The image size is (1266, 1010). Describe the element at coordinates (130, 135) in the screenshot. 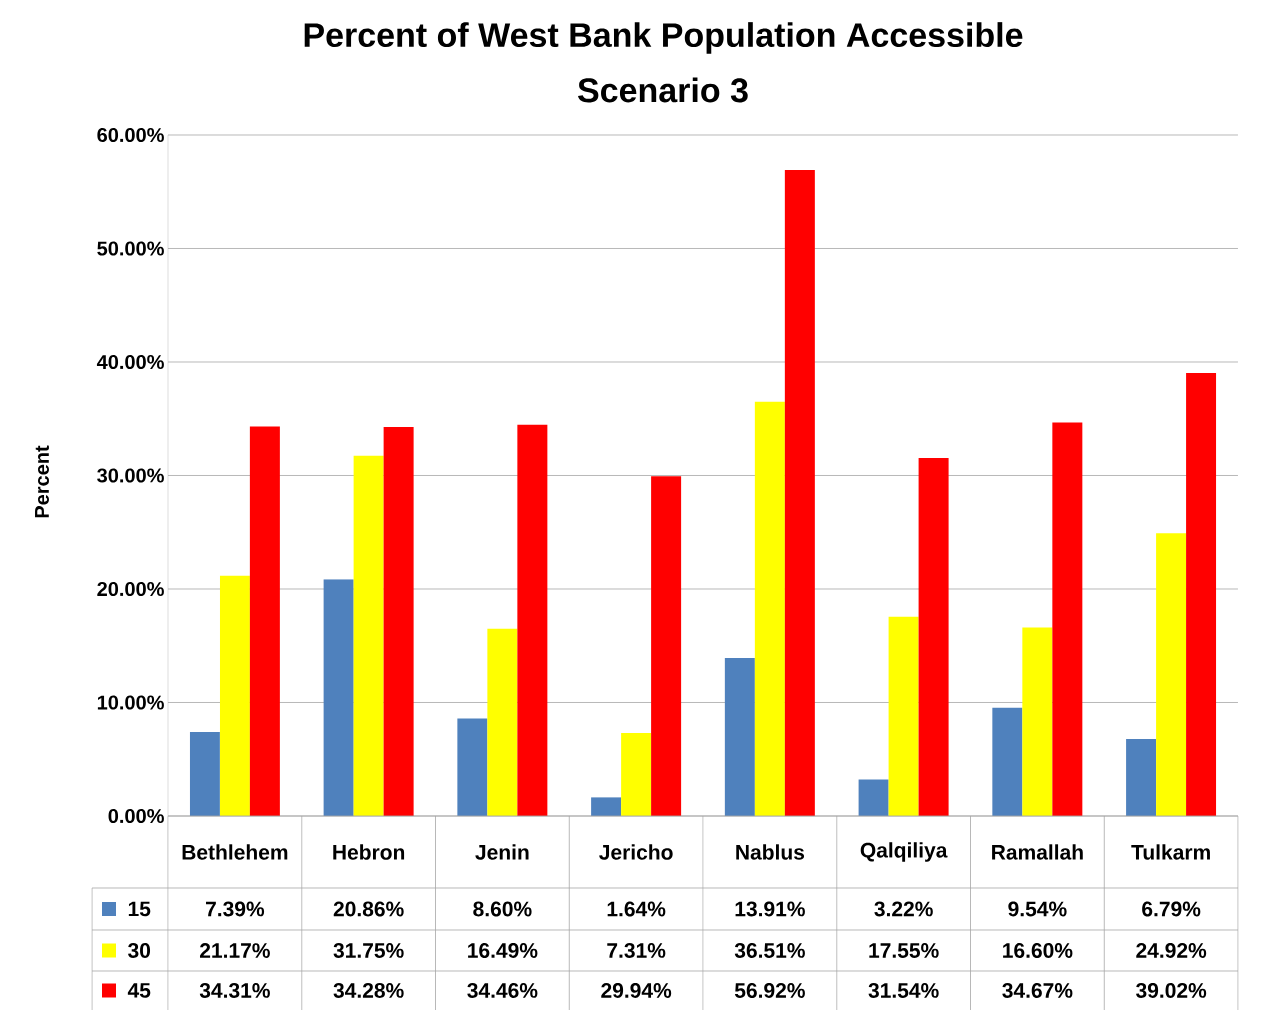

I see `y-tick-label: 60.00%` at that location.